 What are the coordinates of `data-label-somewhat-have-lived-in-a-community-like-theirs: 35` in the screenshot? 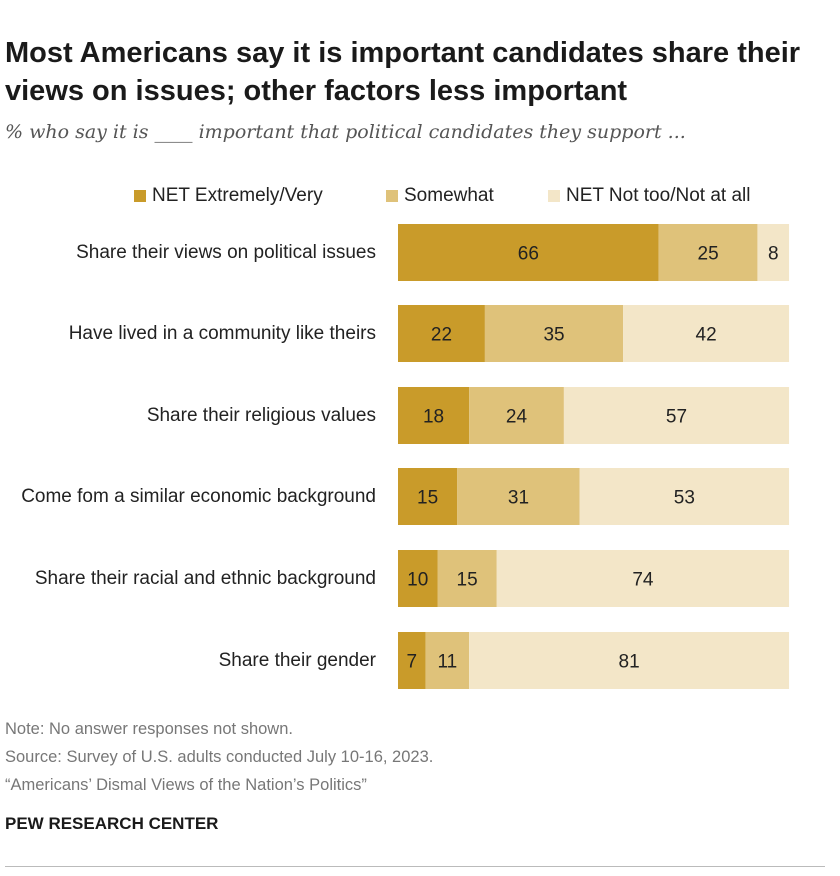 It's located at (553, 335).